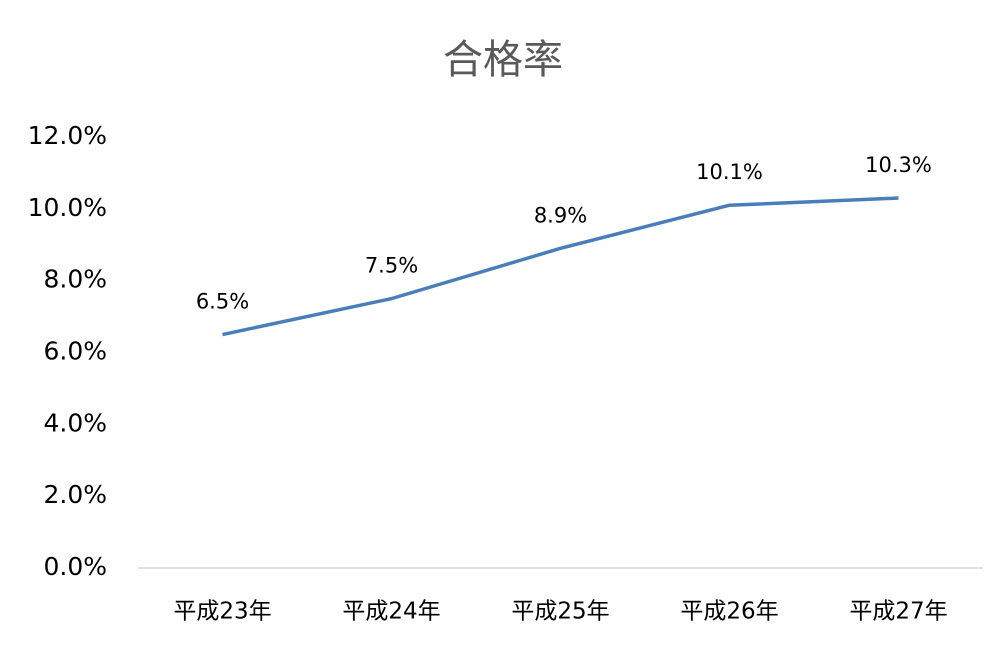 This screenshot has height=652, width=1006. Describe the element at coordinates (391, 612) in the screenshot. I see `x-tick-label: 平成24年` at that location.